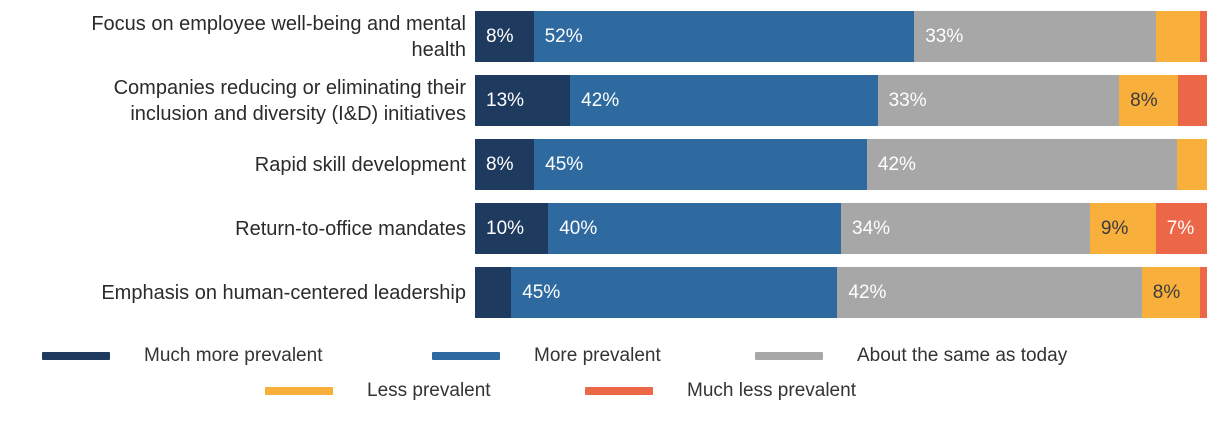  I want to click on stacked-bar: 10% 40% 34% 9% 7%, so click(841, 228).